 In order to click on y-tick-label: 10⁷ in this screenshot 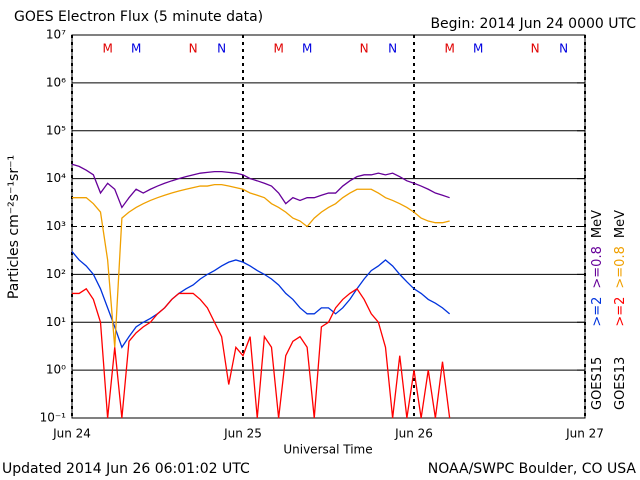, I will do `click(56, 35)`.